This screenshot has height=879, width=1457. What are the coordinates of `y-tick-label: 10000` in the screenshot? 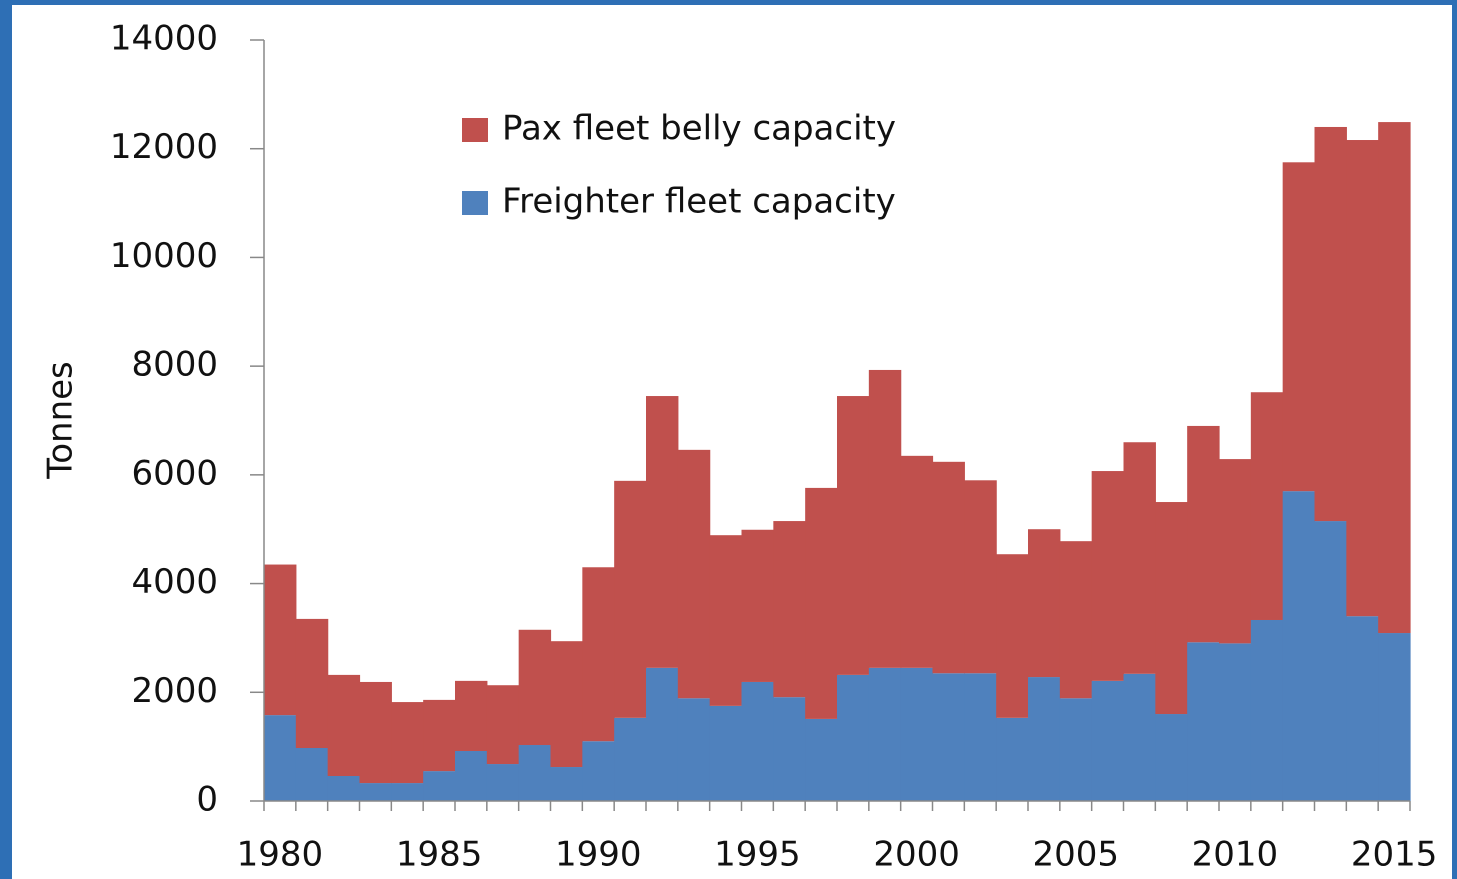 It's located at (164, 256).